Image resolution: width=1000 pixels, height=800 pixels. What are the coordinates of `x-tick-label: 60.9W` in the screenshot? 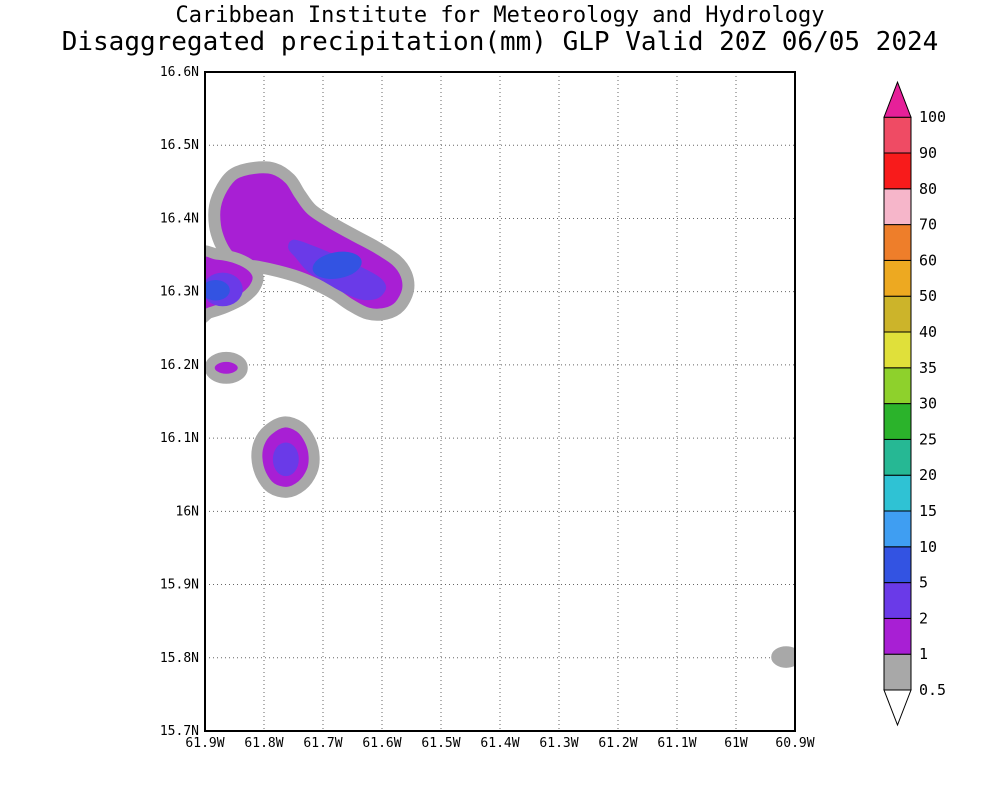 It's located at (794, 743).